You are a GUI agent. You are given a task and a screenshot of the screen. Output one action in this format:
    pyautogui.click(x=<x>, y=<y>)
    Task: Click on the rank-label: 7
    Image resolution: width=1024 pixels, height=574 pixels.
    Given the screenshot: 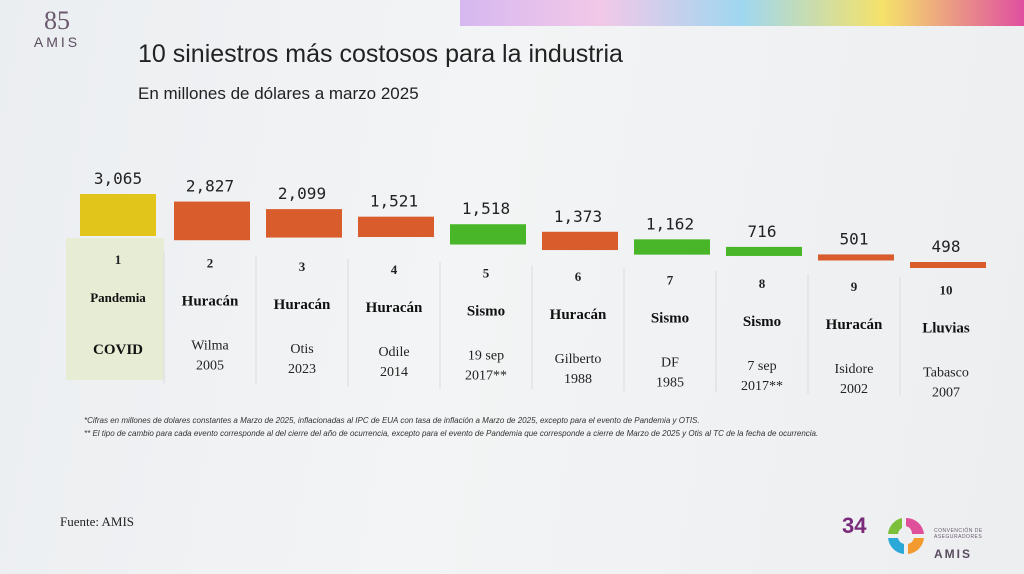 What is the action you would take?
    pyautogui.click(x=670, y=279)
    